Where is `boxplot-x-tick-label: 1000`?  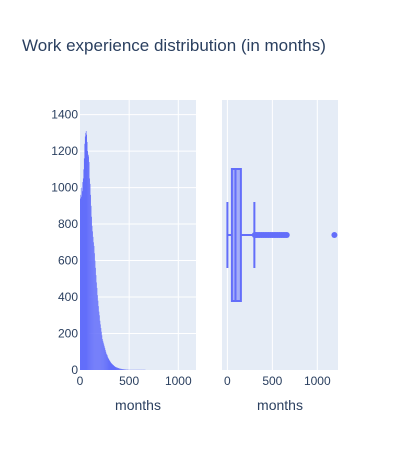 boxplot-x-tick-label: 1000 is located at coordinates (317, 381).